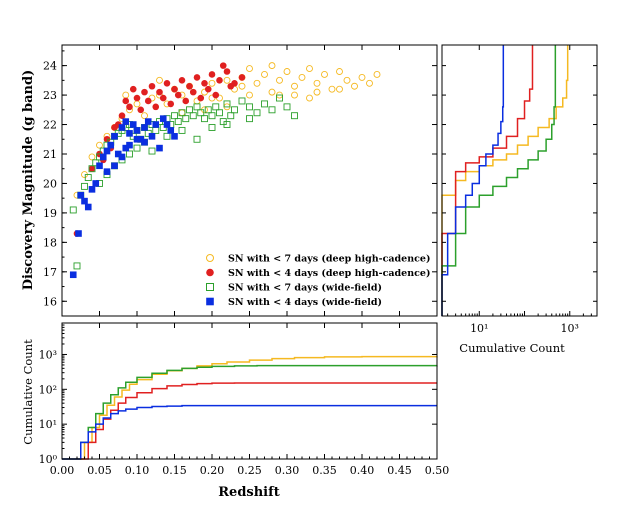 This screenshot has width=623, height=513. I want to click on main-y-axis-label: Discovery Magnitude (g band), so click(28, 180).